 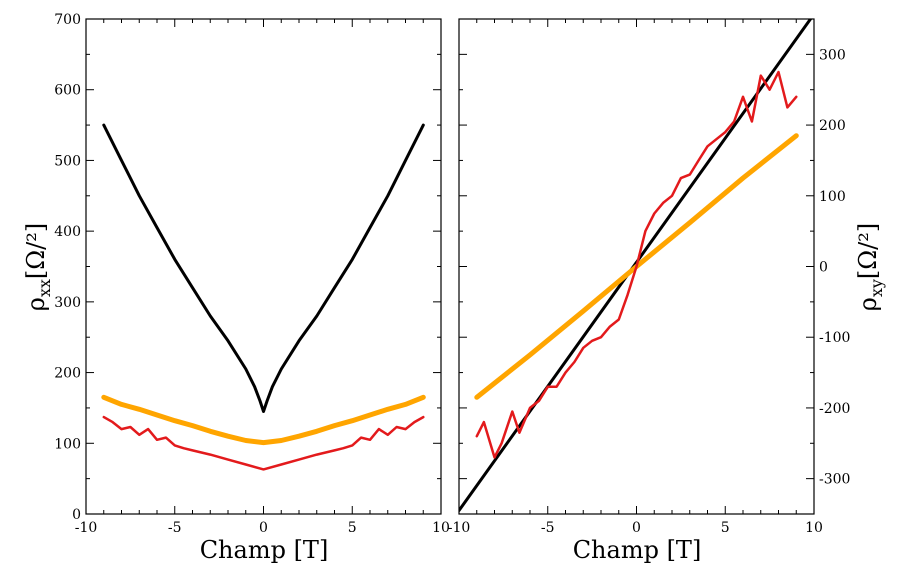 What do you see at coordinates (876, 288) in the screenshot?
I see `right-y-axis-sub: xy` at bounding box center [876, 288].